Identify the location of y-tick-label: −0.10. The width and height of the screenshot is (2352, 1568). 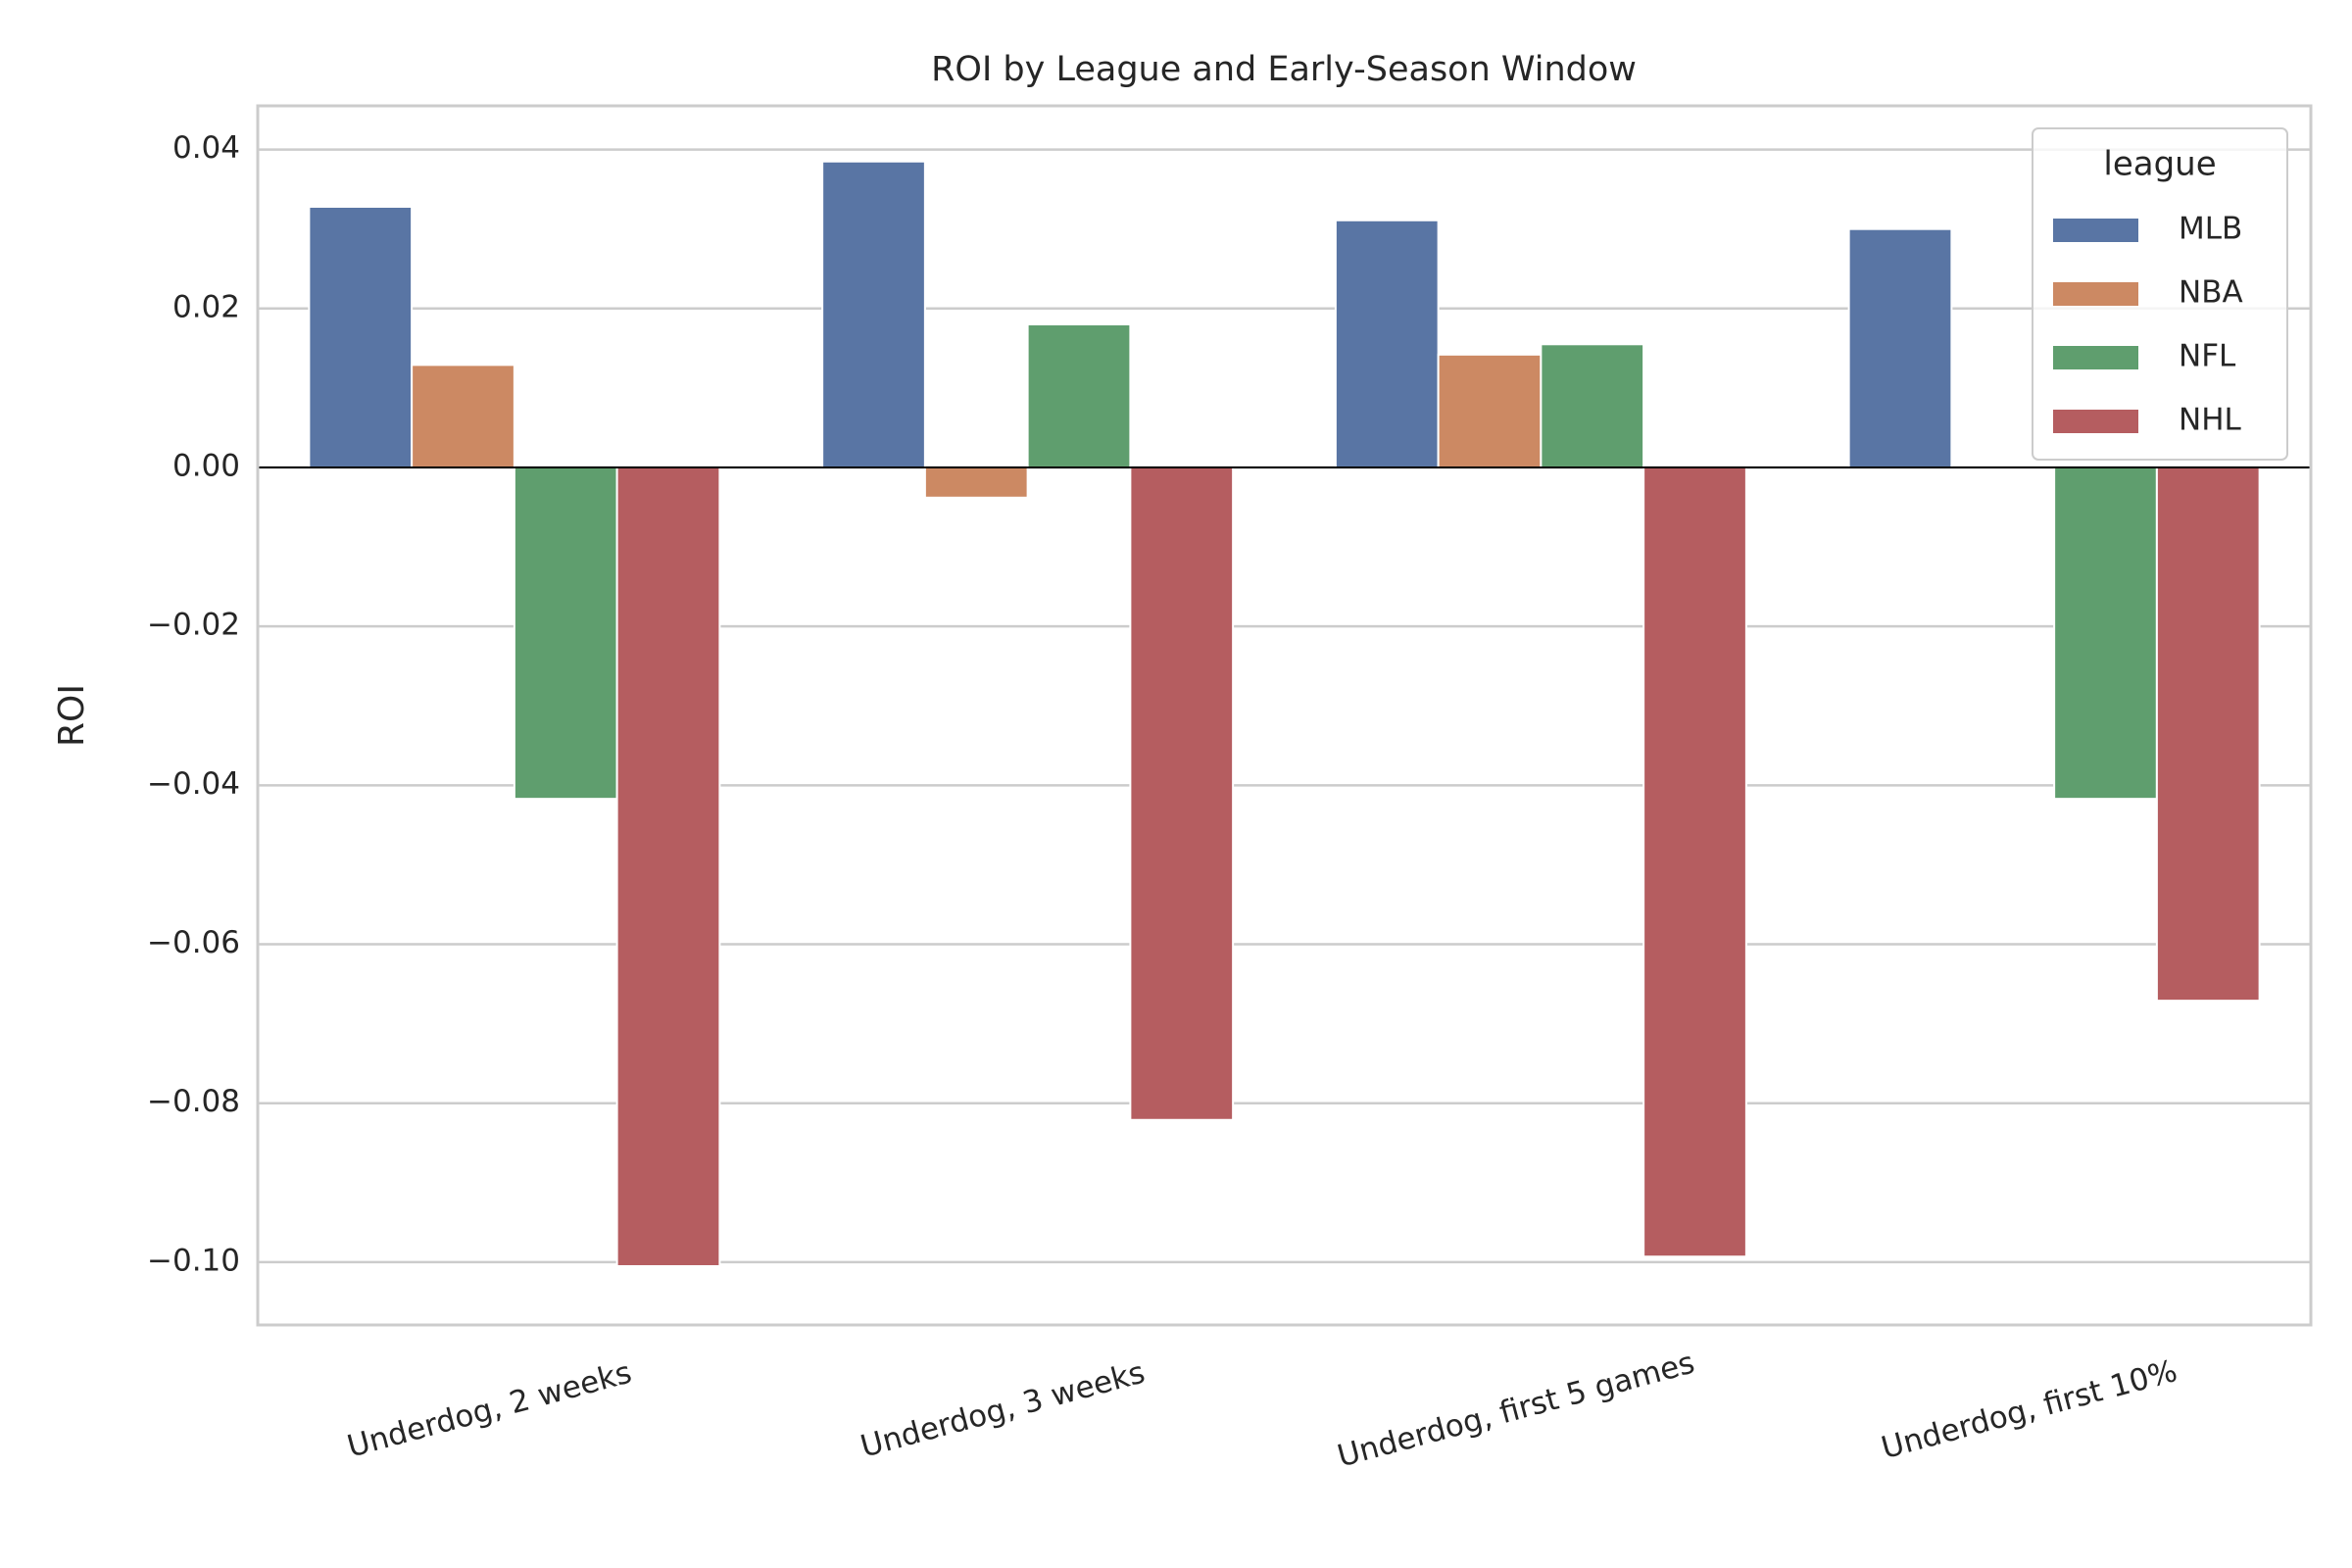
(193, 1260).